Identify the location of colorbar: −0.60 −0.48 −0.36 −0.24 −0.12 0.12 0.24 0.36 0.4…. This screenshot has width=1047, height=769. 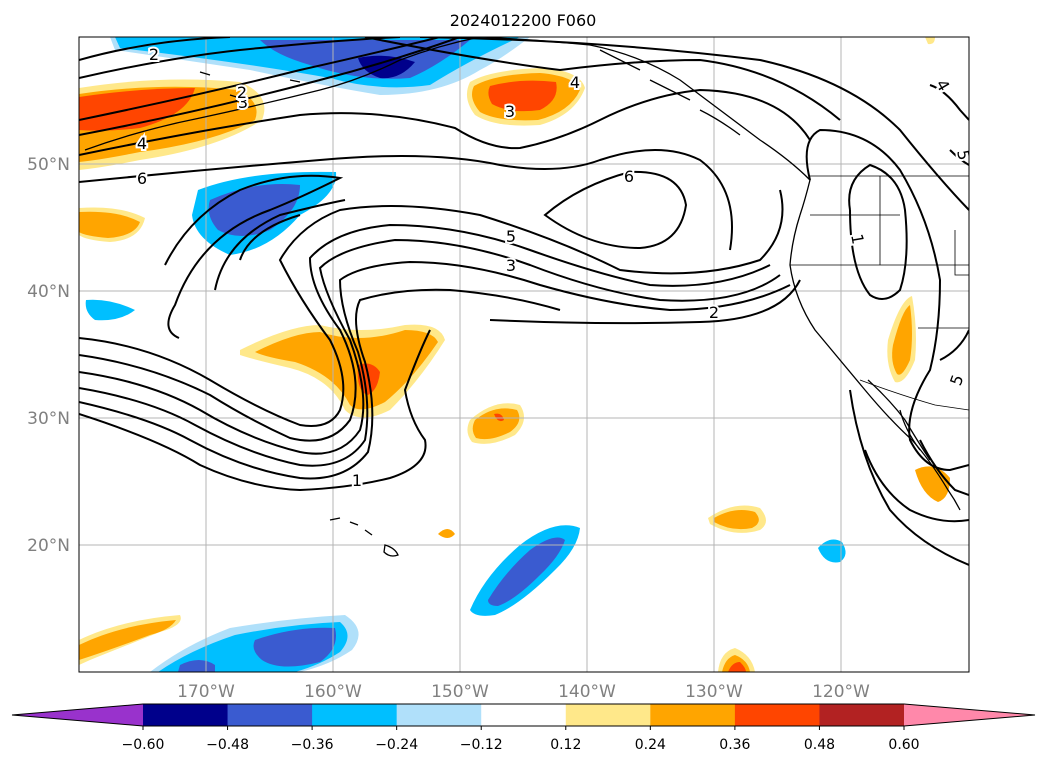
(523, 728).